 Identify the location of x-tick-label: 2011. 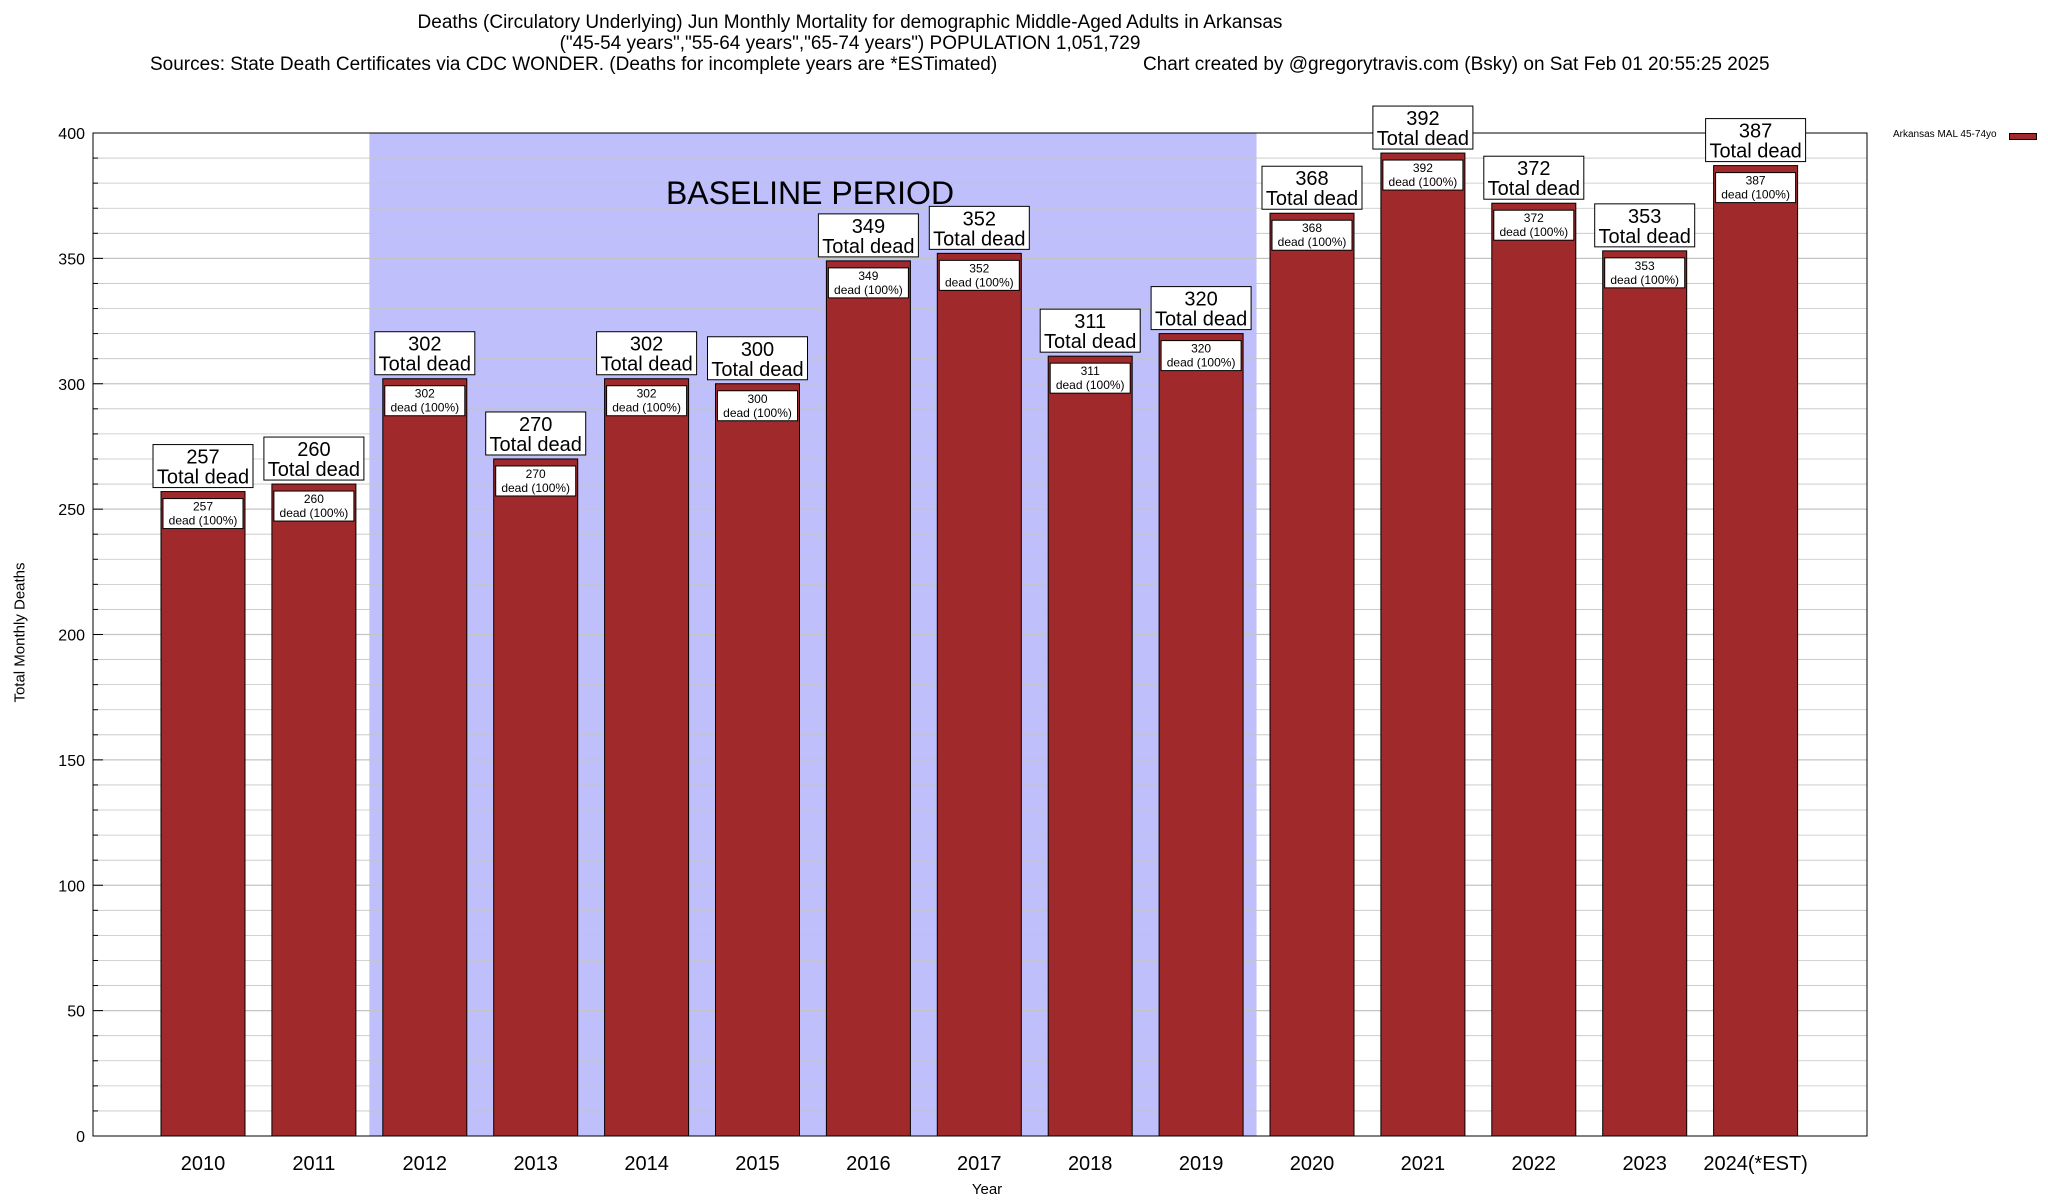
(313, 1164).